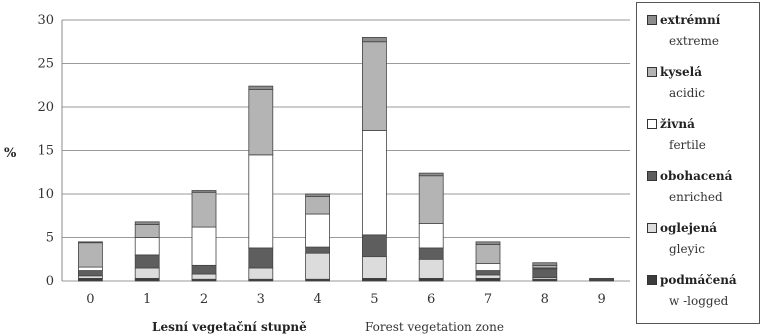 This screenshot has width=764, height=335. What do you see at coordinates (687, 93) in the screenshot?
I see `legend-label-english: acidic` at bounding box center [687, 93].